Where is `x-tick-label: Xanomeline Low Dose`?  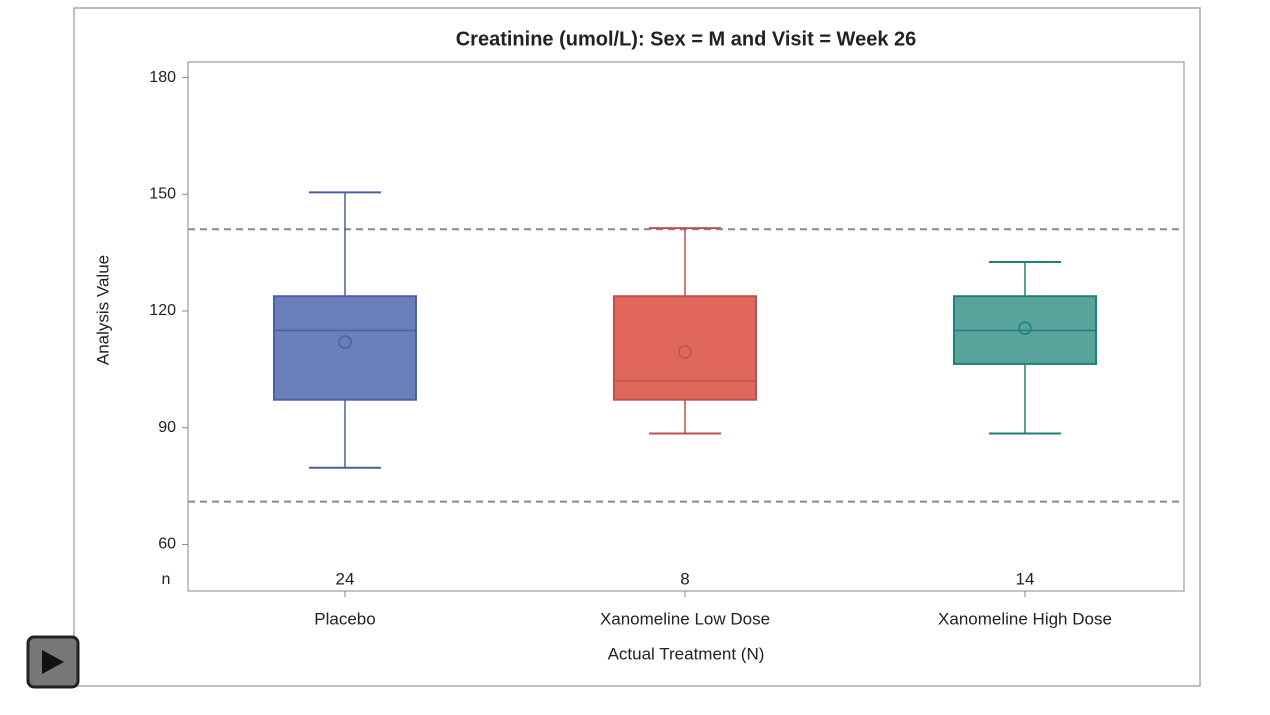 x-tick-label: Xanomeline Low Dose is located at coordinates (685, 618).